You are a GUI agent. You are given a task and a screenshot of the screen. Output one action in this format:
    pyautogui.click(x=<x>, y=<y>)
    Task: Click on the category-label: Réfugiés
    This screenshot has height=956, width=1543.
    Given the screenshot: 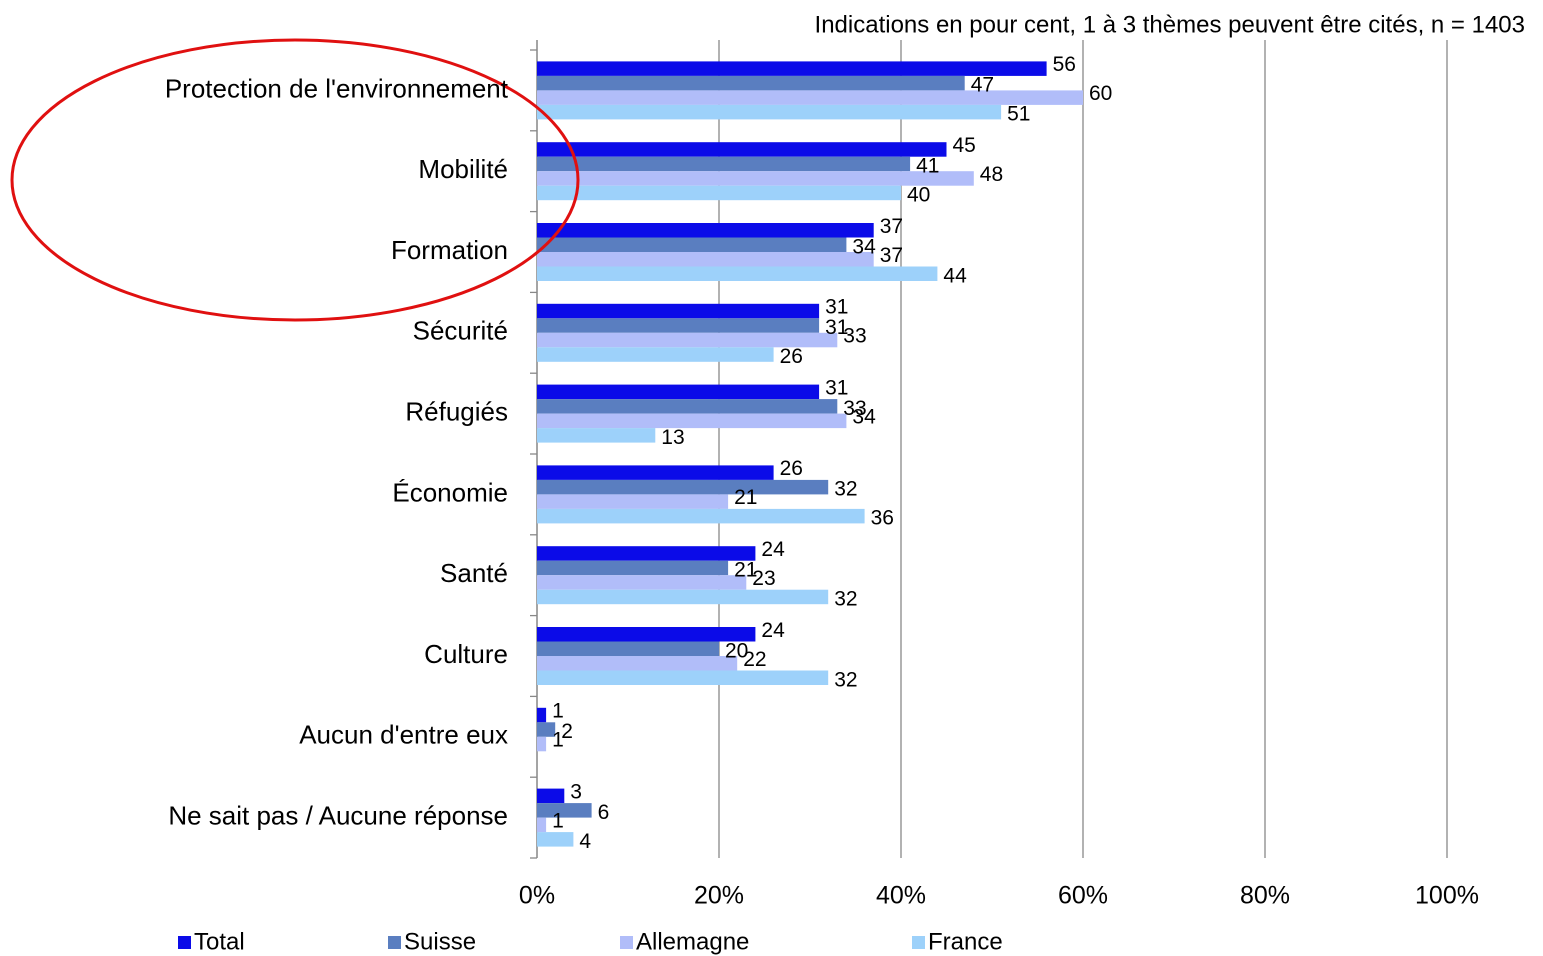 What is the action you would take?
    pyautogui.click(x=456, y=411)
    